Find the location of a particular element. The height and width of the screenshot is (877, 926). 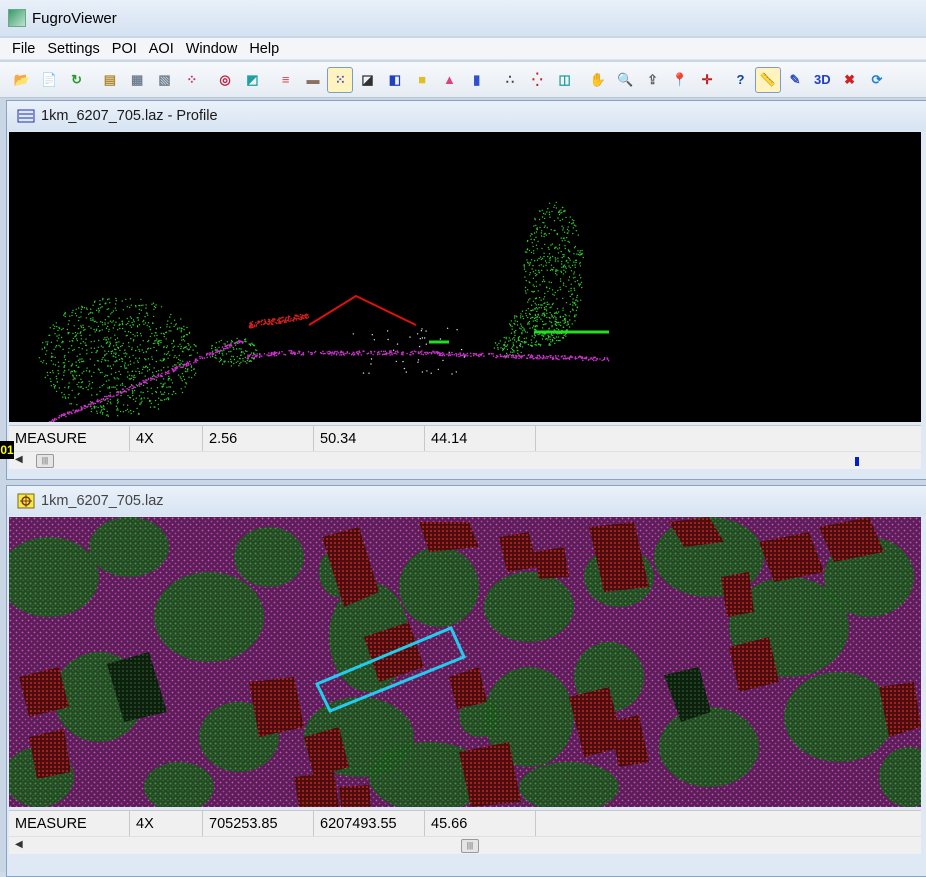

plan-scroll-thumb: ||| is located at coordinates (470, 846).